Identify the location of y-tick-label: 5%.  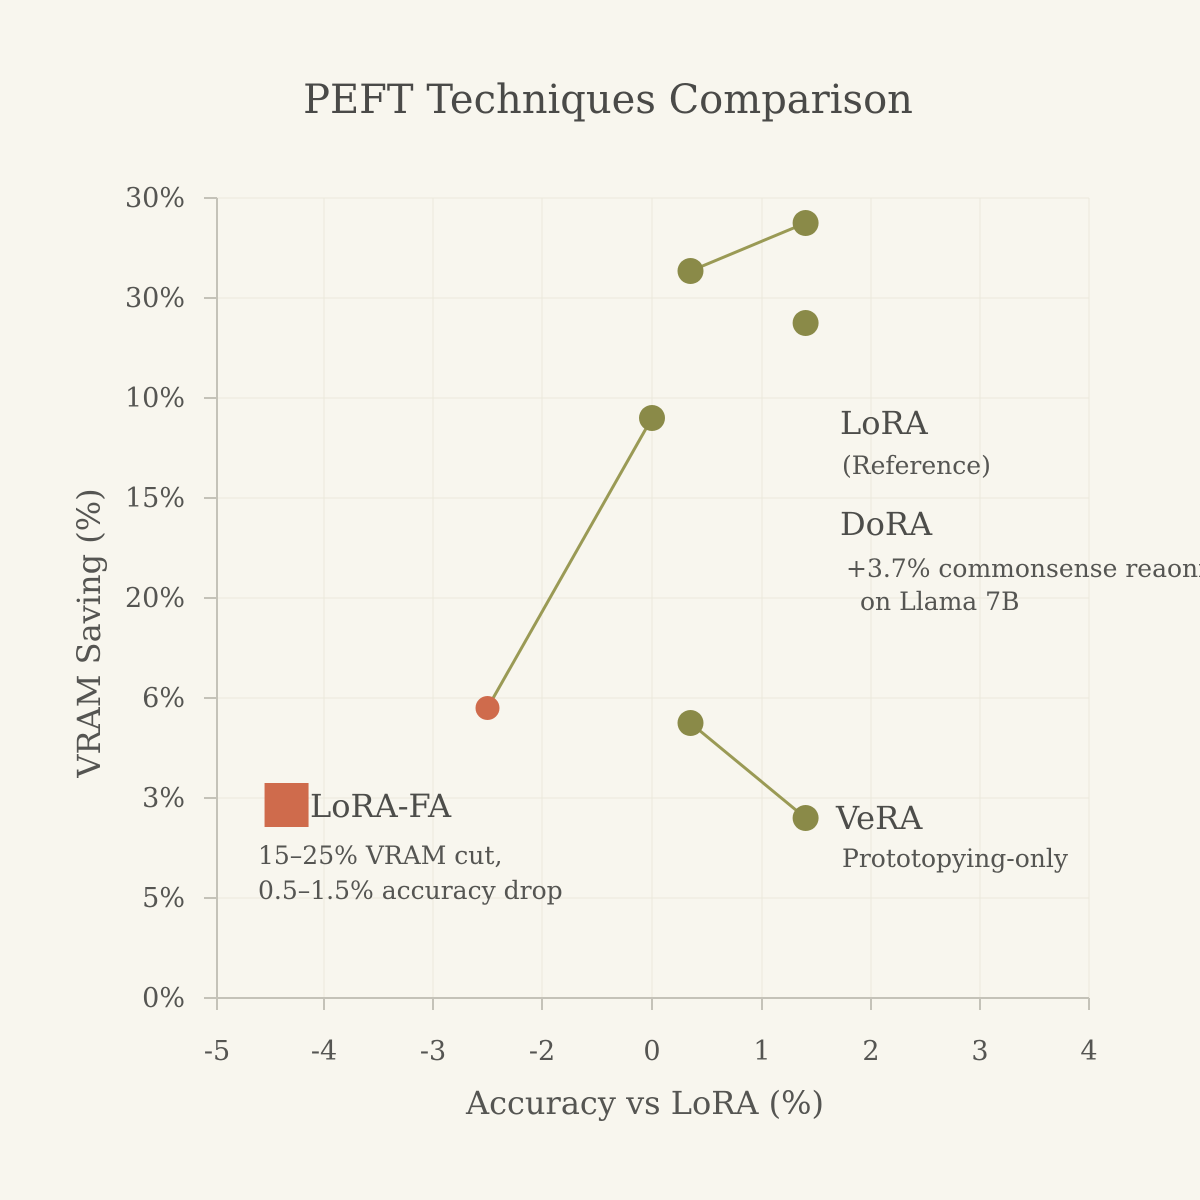
(163, 898).